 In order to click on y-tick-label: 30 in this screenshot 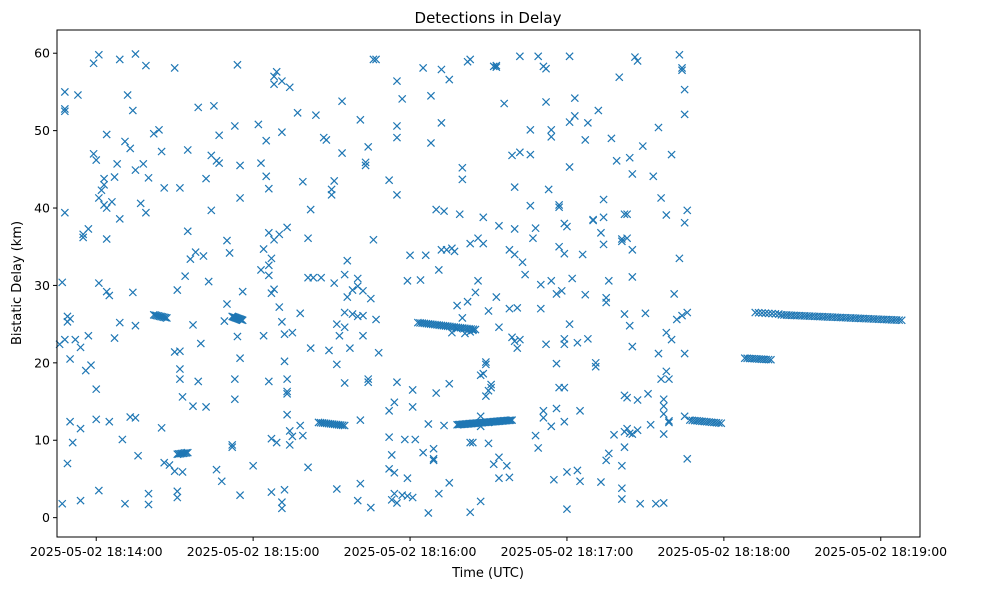, I will do `click(42, 285)`.